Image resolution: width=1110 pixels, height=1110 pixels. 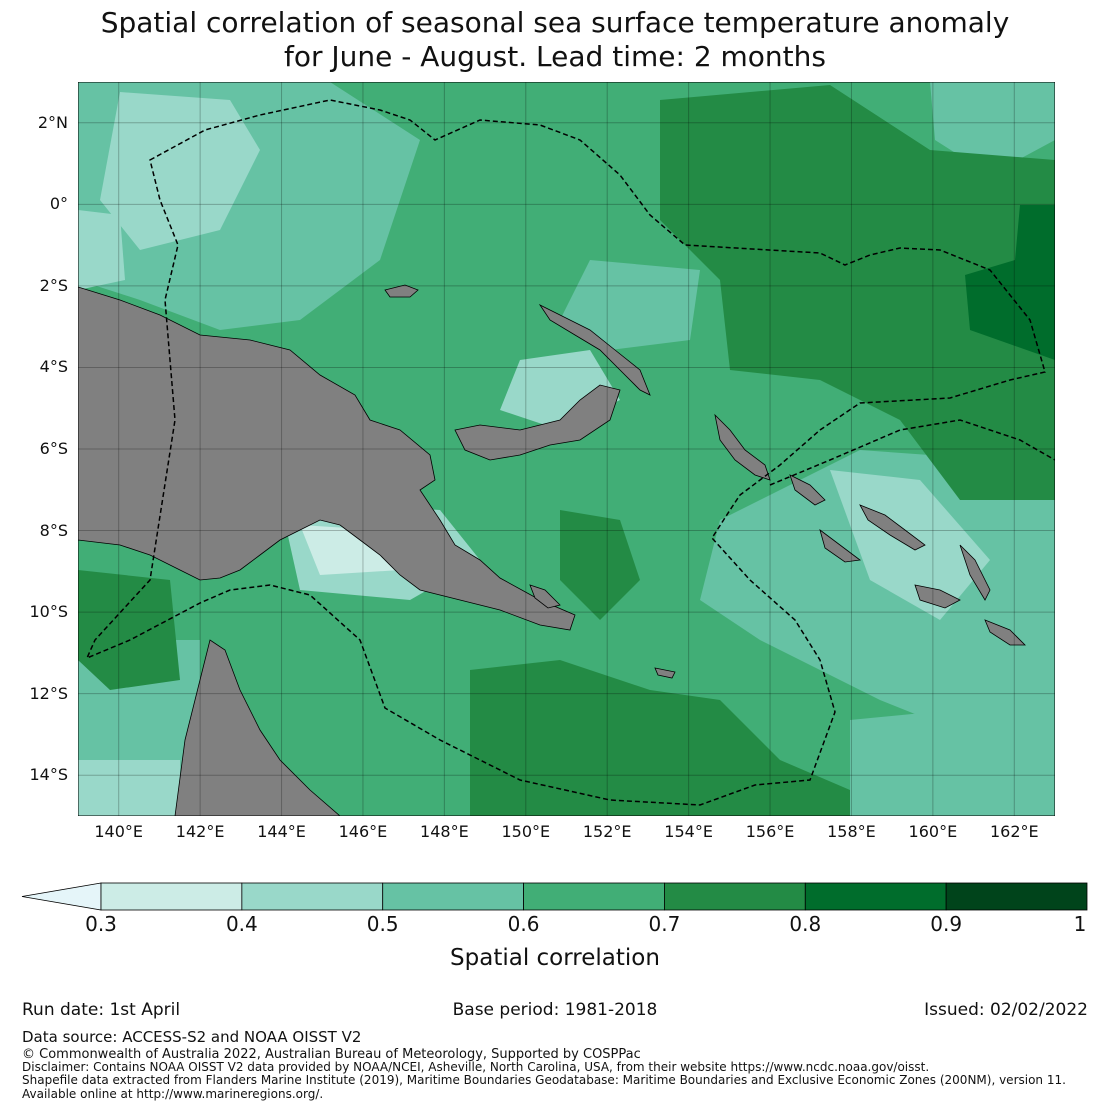 What do you see at coordinates (555, 958) in the screenshot?
I see `colorbar-title: Spatial correlation` at bounding box center [555, 958].